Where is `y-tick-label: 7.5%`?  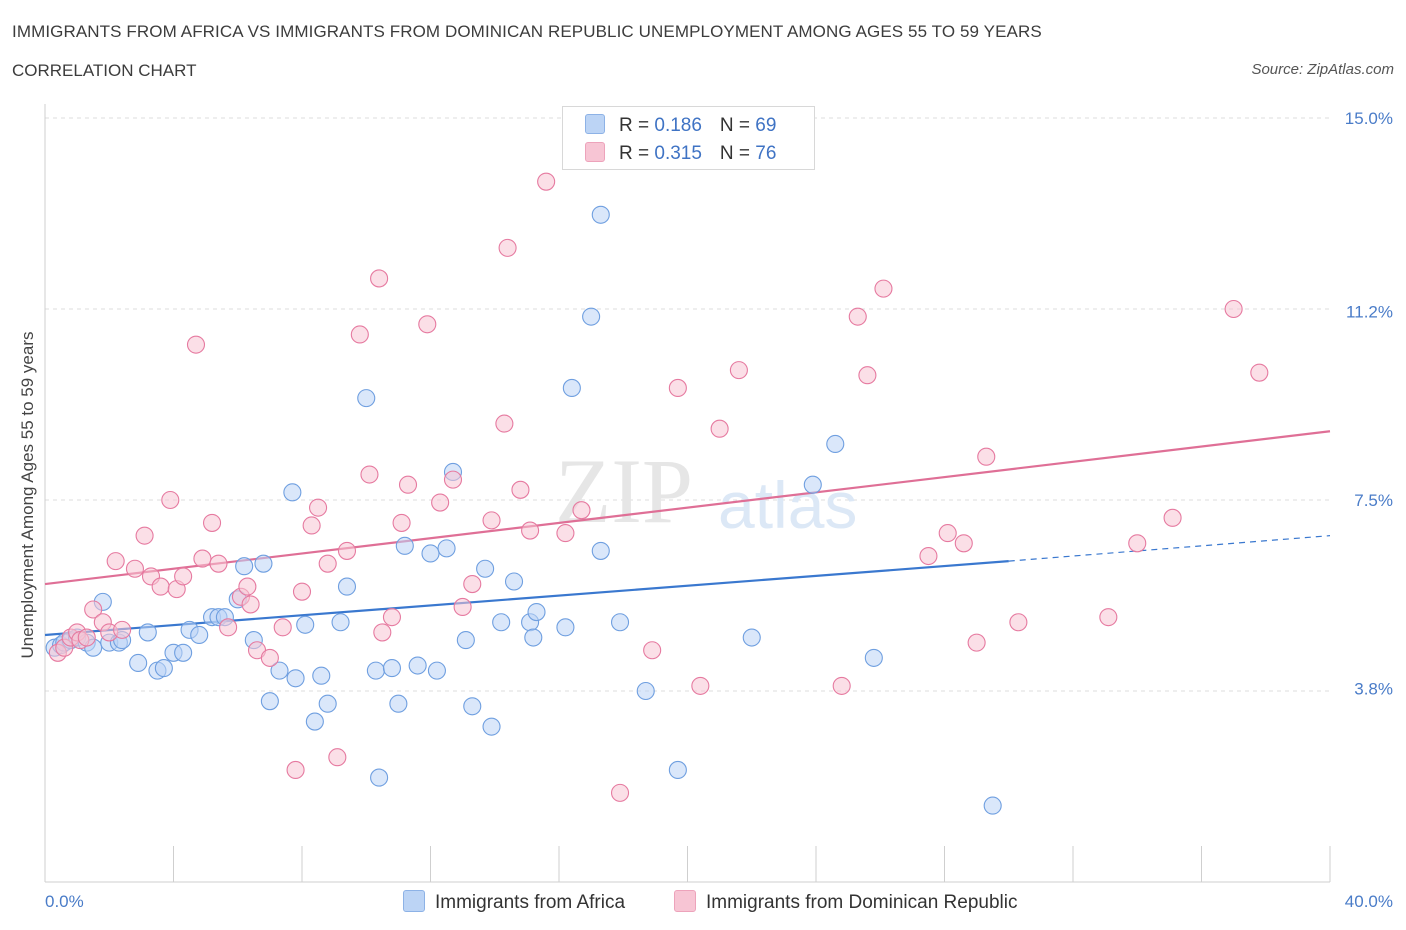
y-tick-label: 7.5% is located at coordinates (1373, 500).